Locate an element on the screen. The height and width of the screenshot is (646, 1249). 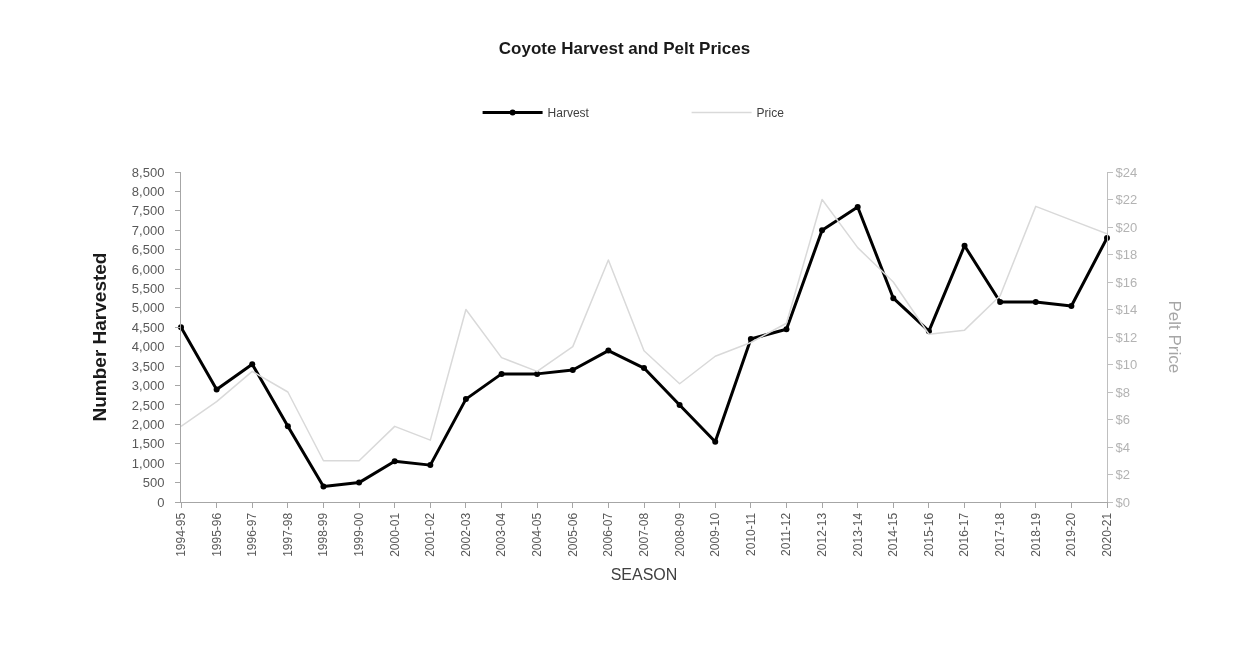
chart-title: Coyote Harvest and Pelt Prices is located at coordinates (624, 49).